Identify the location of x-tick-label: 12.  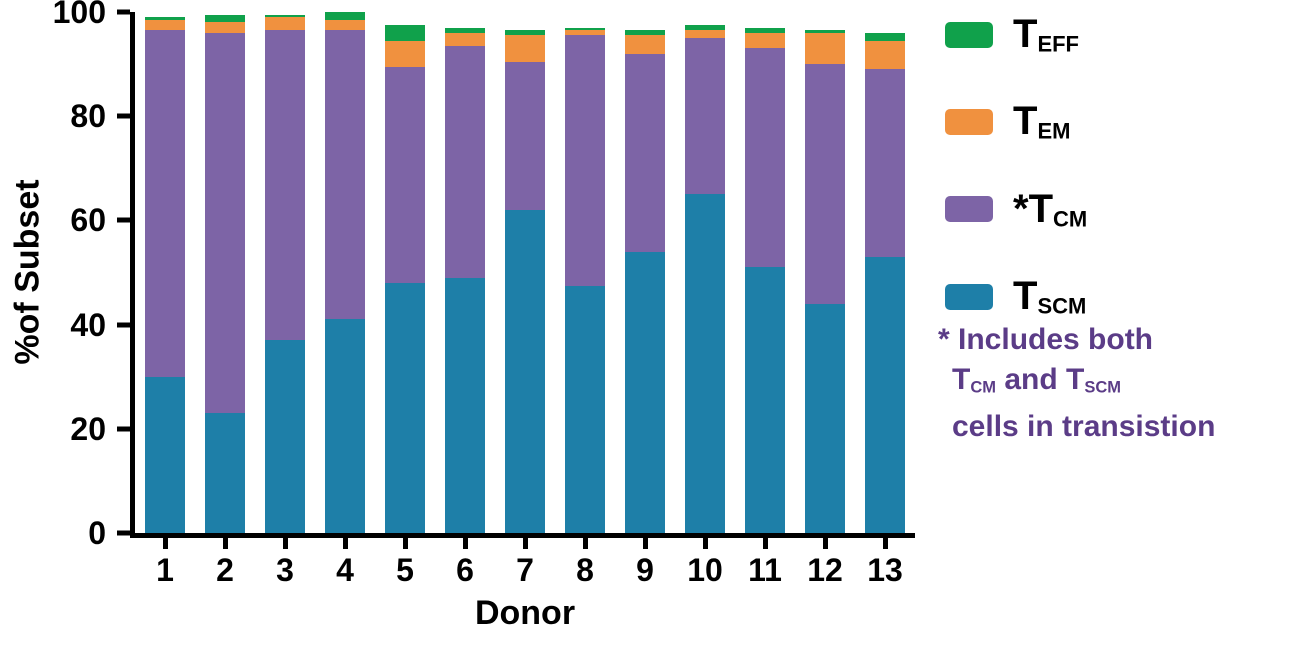
(825, 570).